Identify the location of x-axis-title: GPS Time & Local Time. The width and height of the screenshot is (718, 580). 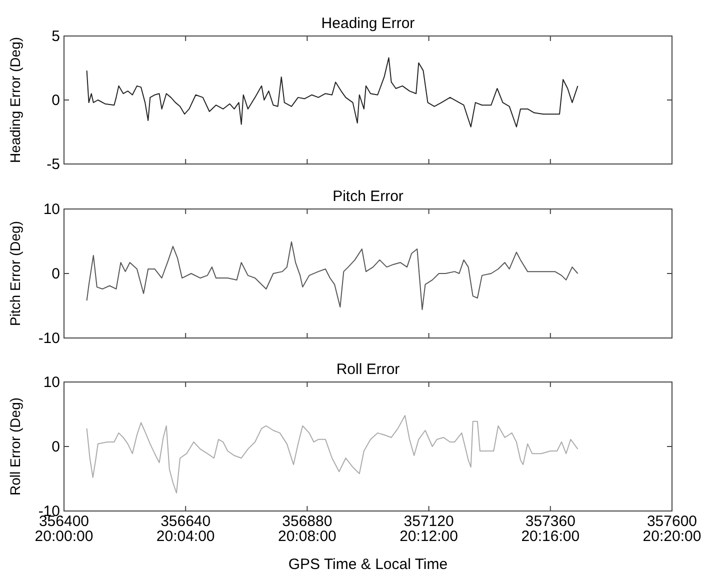
(368, 564).